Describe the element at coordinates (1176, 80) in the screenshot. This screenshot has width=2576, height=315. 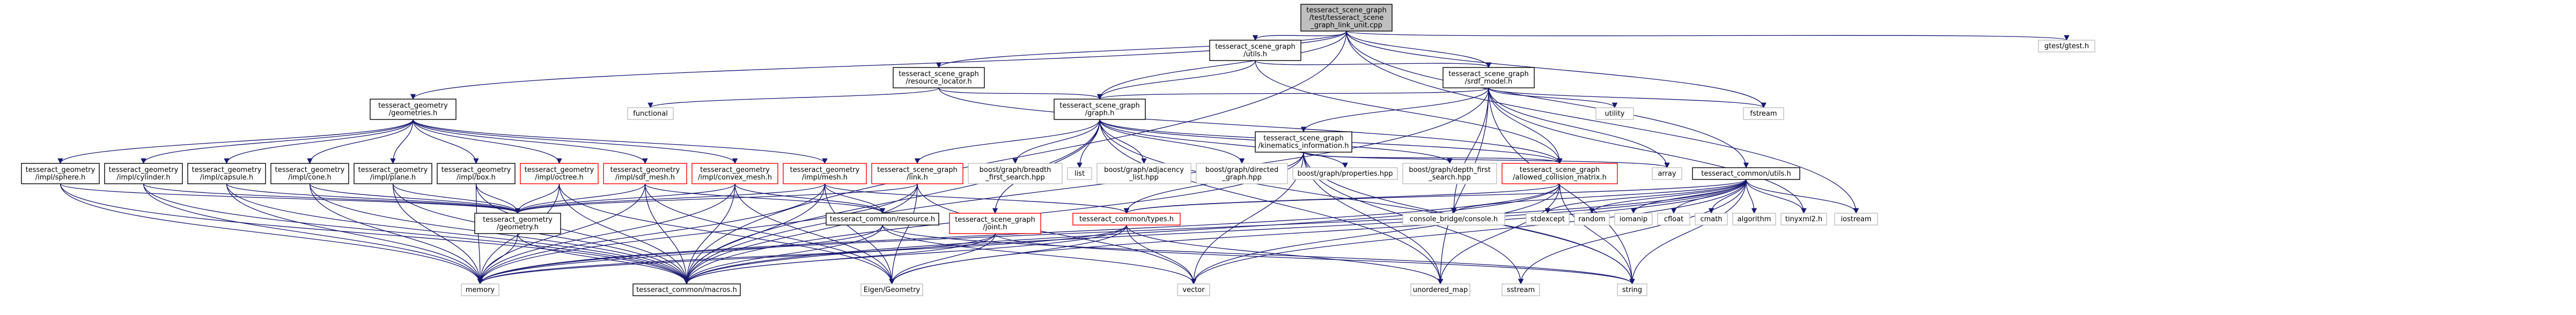
I see `edge-utils_sg-to-graph_h` at that location.